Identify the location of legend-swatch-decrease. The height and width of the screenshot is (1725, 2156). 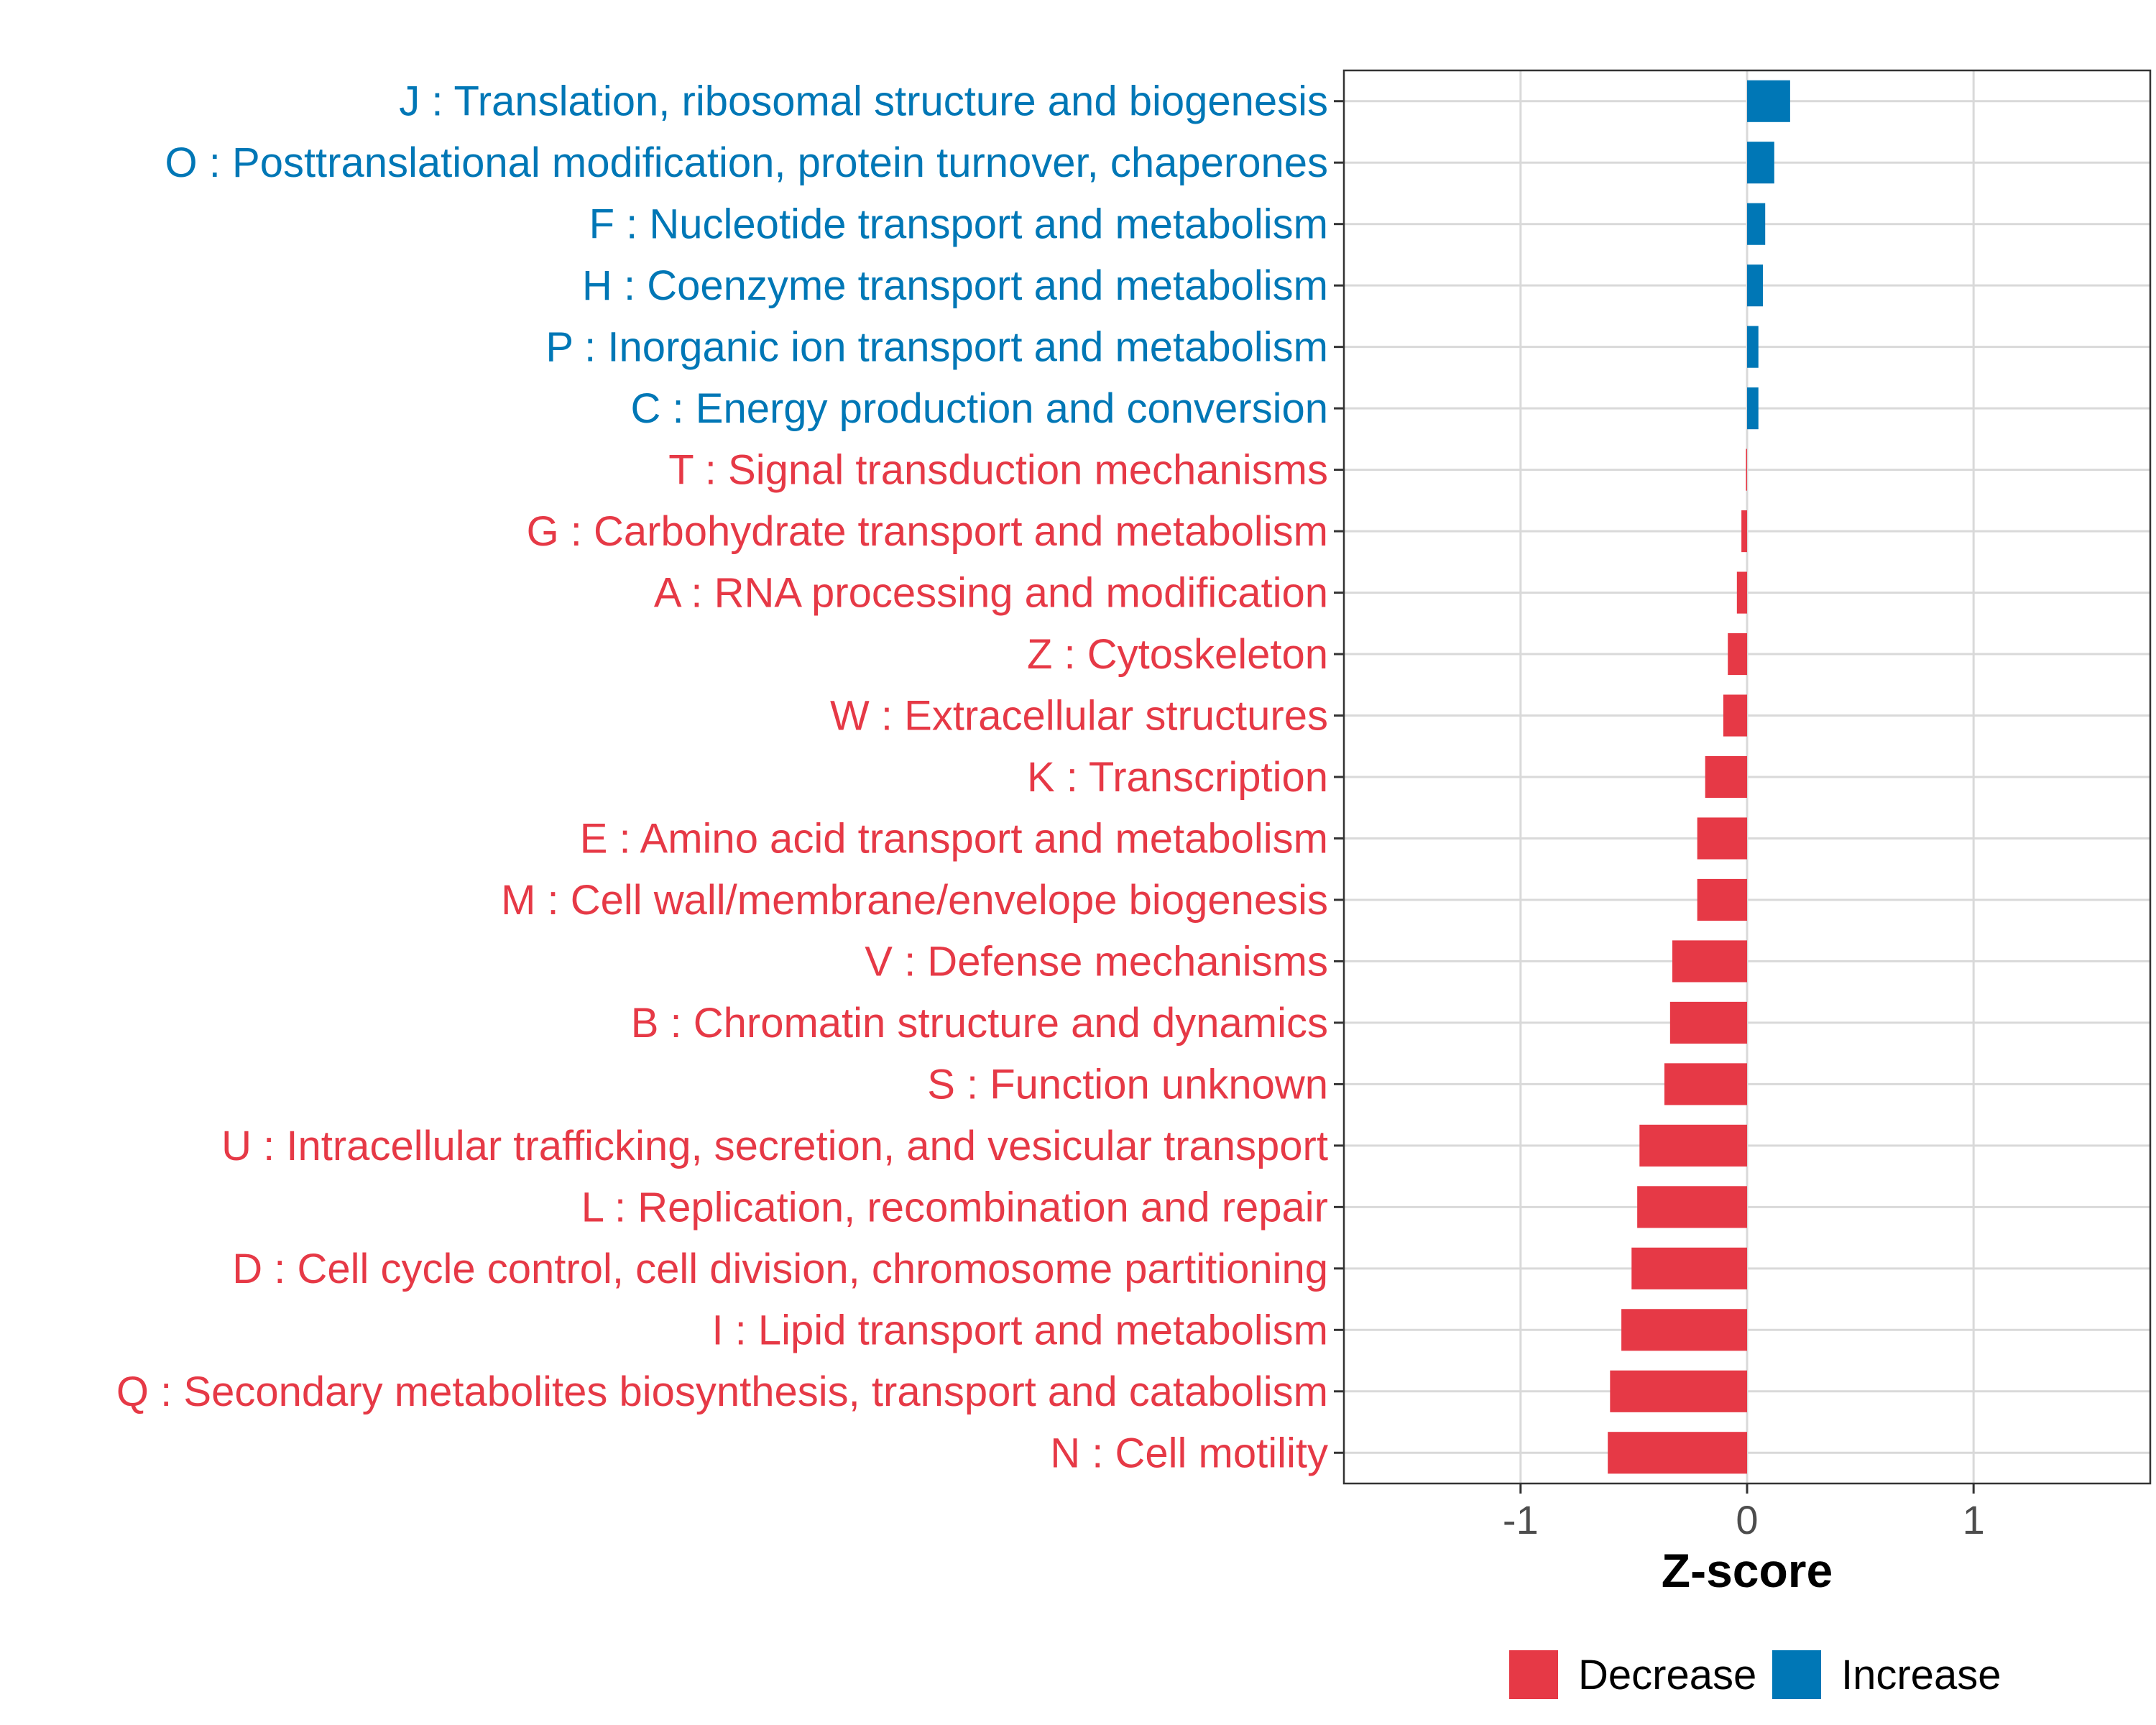
(1533, 1674).